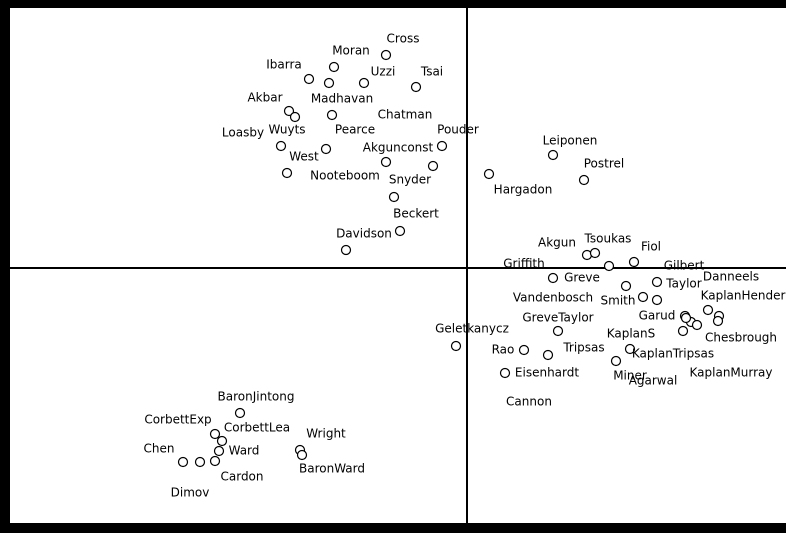 The width and height of the screenshot is (786, 533). What do you see at coordinates (326, 434) in the screenshot?
I see `point-label: Wright` at bounding box center [326, 434].